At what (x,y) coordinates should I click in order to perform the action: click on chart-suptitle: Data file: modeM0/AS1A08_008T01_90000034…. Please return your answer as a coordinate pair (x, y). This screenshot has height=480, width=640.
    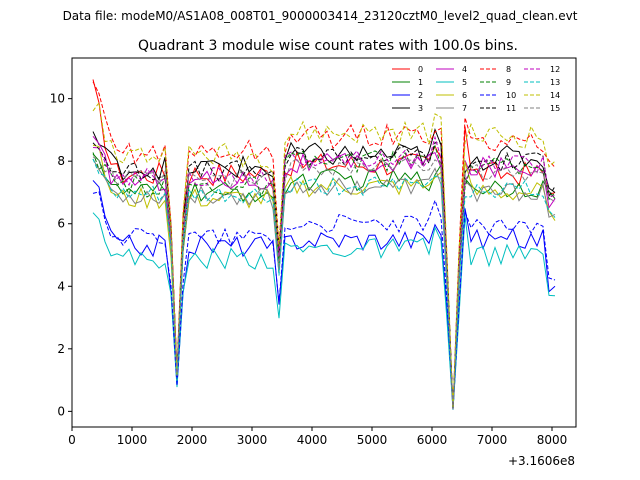
    Looking at the image, I should click on (320, 16).